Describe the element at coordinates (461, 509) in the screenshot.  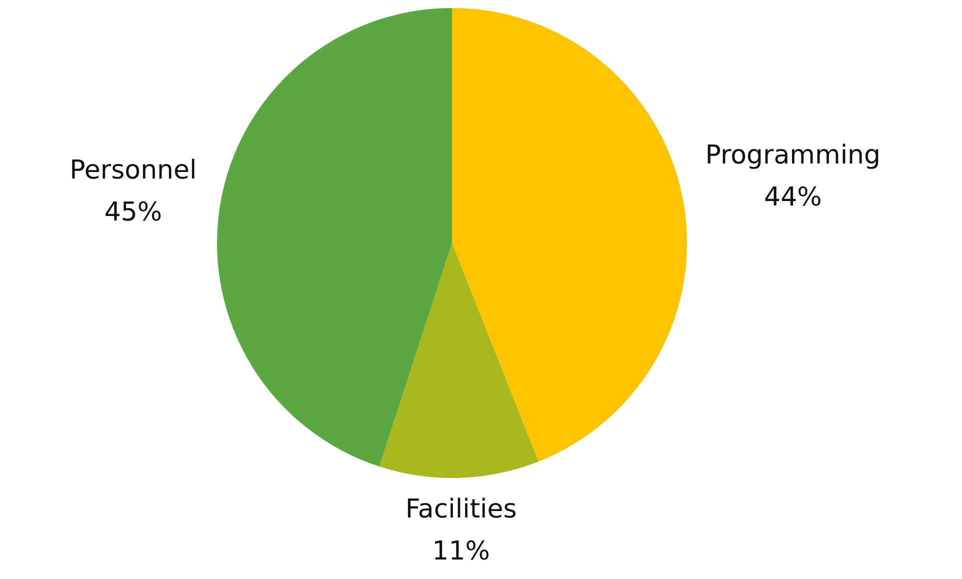
I see `slice-label: Facilities` at that location.